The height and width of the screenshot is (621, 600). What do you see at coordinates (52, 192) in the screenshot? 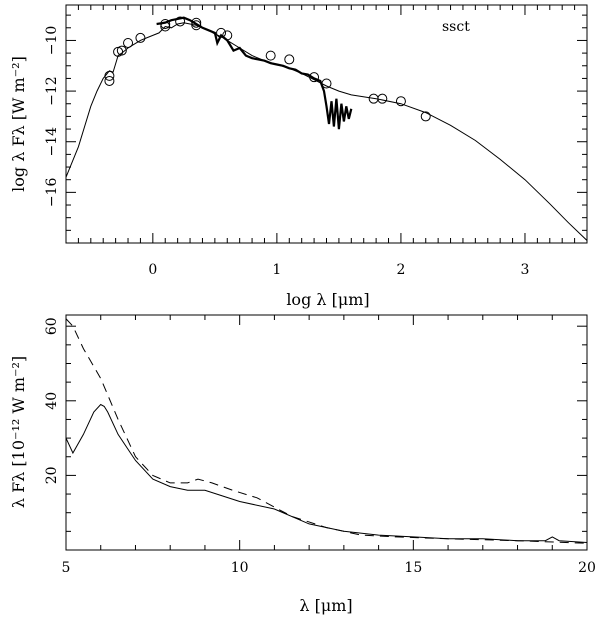
I see `top-y-tick-label: −16` at bounding box center [52, 192].